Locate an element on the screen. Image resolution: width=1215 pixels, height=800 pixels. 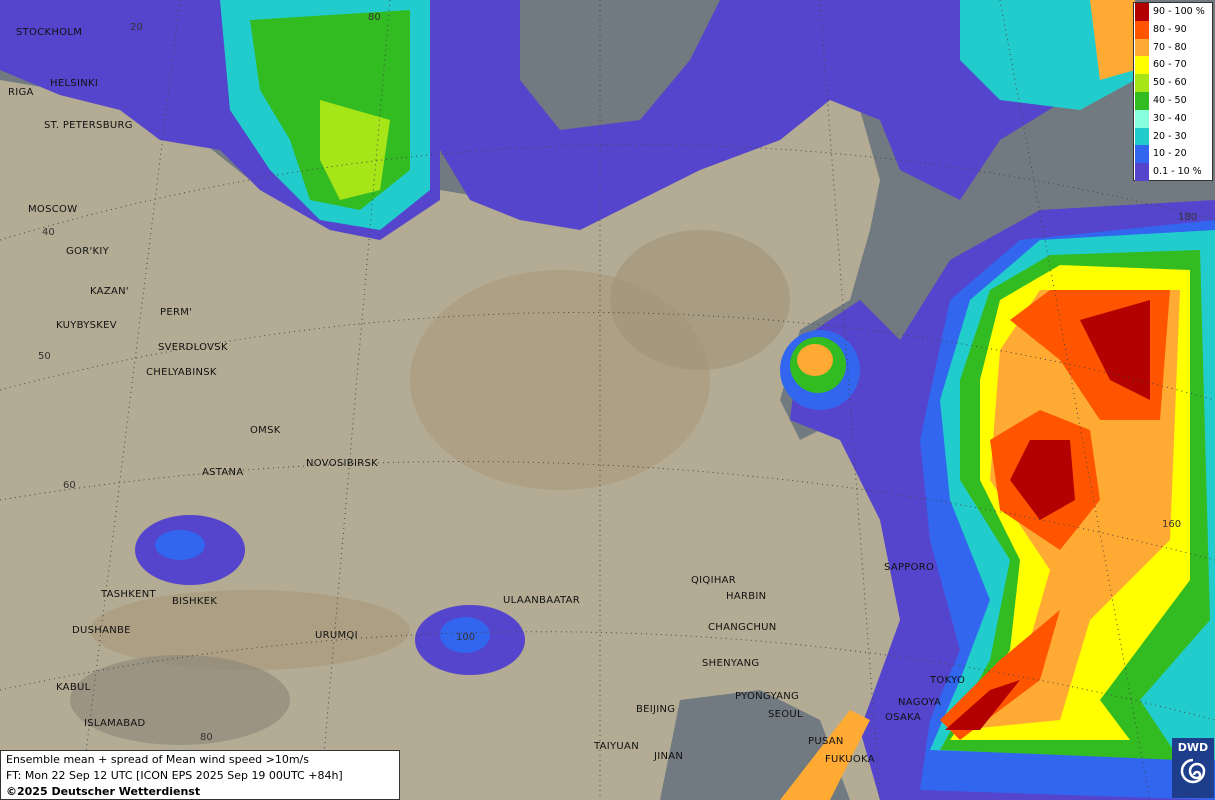
legend-item: 80 - 90 is located at coordinates (1173, 29).